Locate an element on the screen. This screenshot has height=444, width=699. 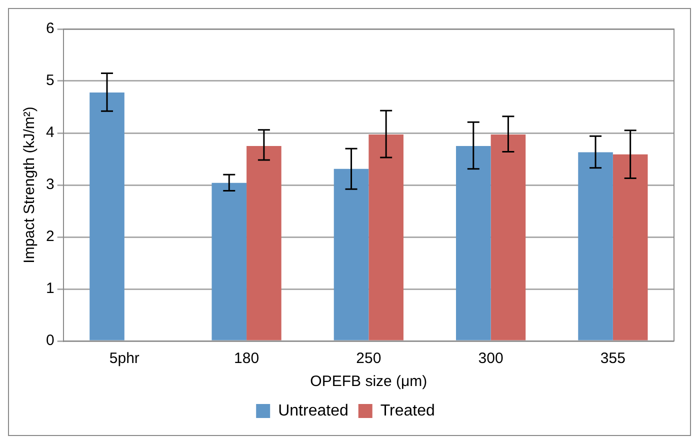
x-axis-title: OPEFB size (μm) is located at coordinates (369, 381).